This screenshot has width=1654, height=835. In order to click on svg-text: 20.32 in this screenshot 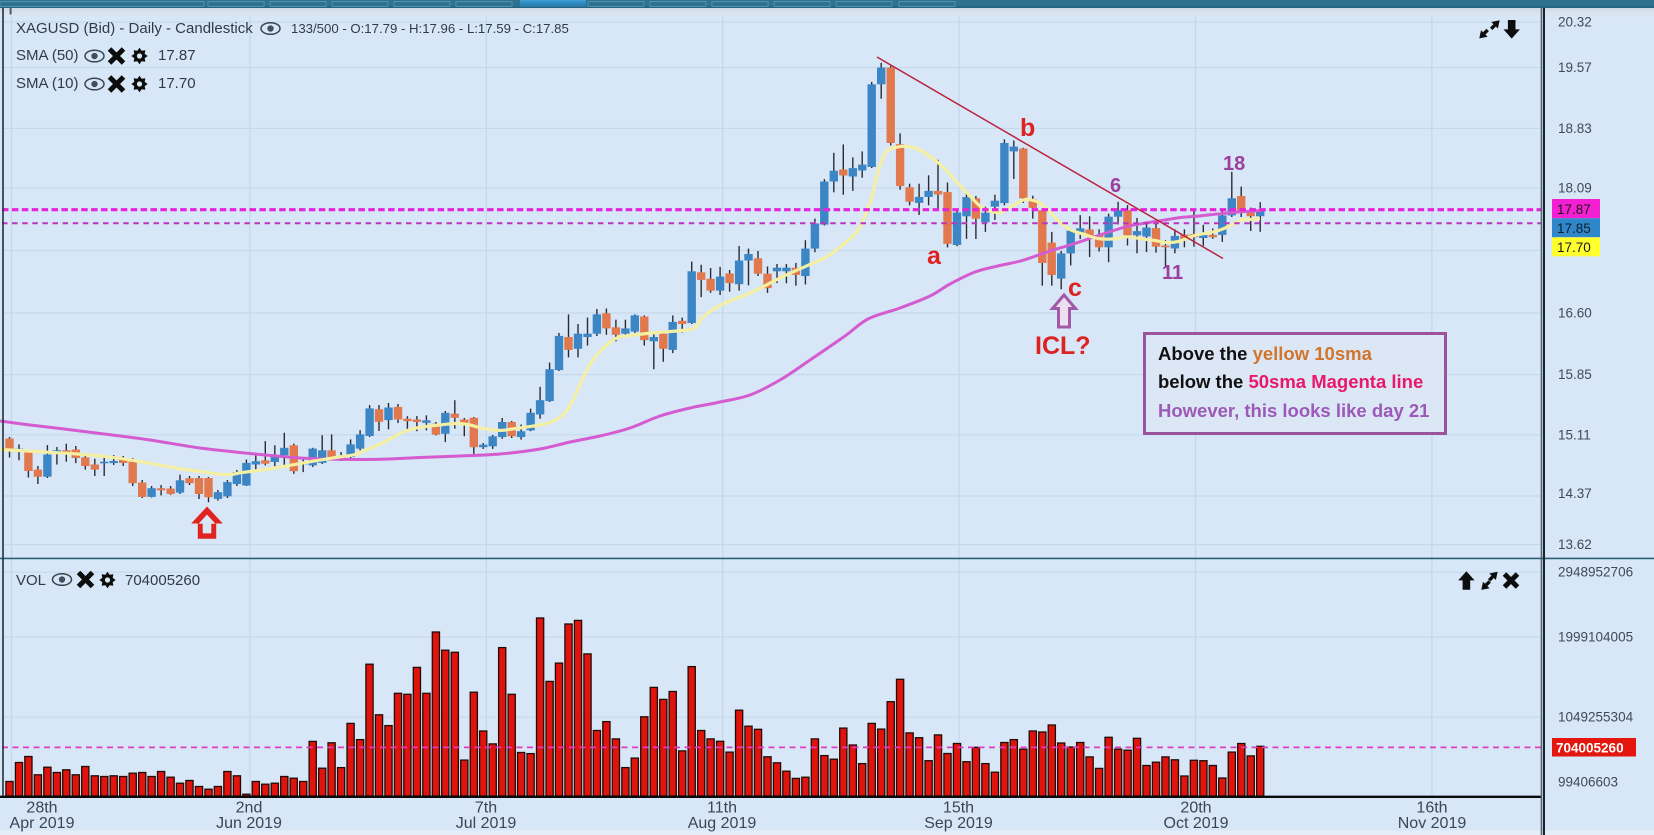, I will do `click(1575, 22)`.